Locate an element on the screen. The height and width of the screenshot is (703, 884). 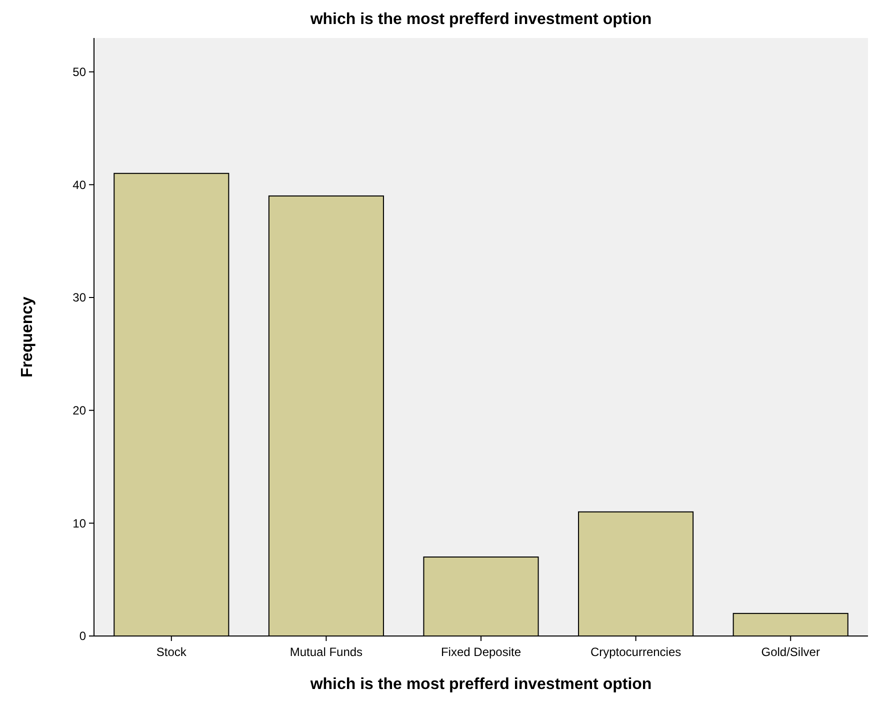
y-tick-label: 20 is located at coordinates (79, 411).